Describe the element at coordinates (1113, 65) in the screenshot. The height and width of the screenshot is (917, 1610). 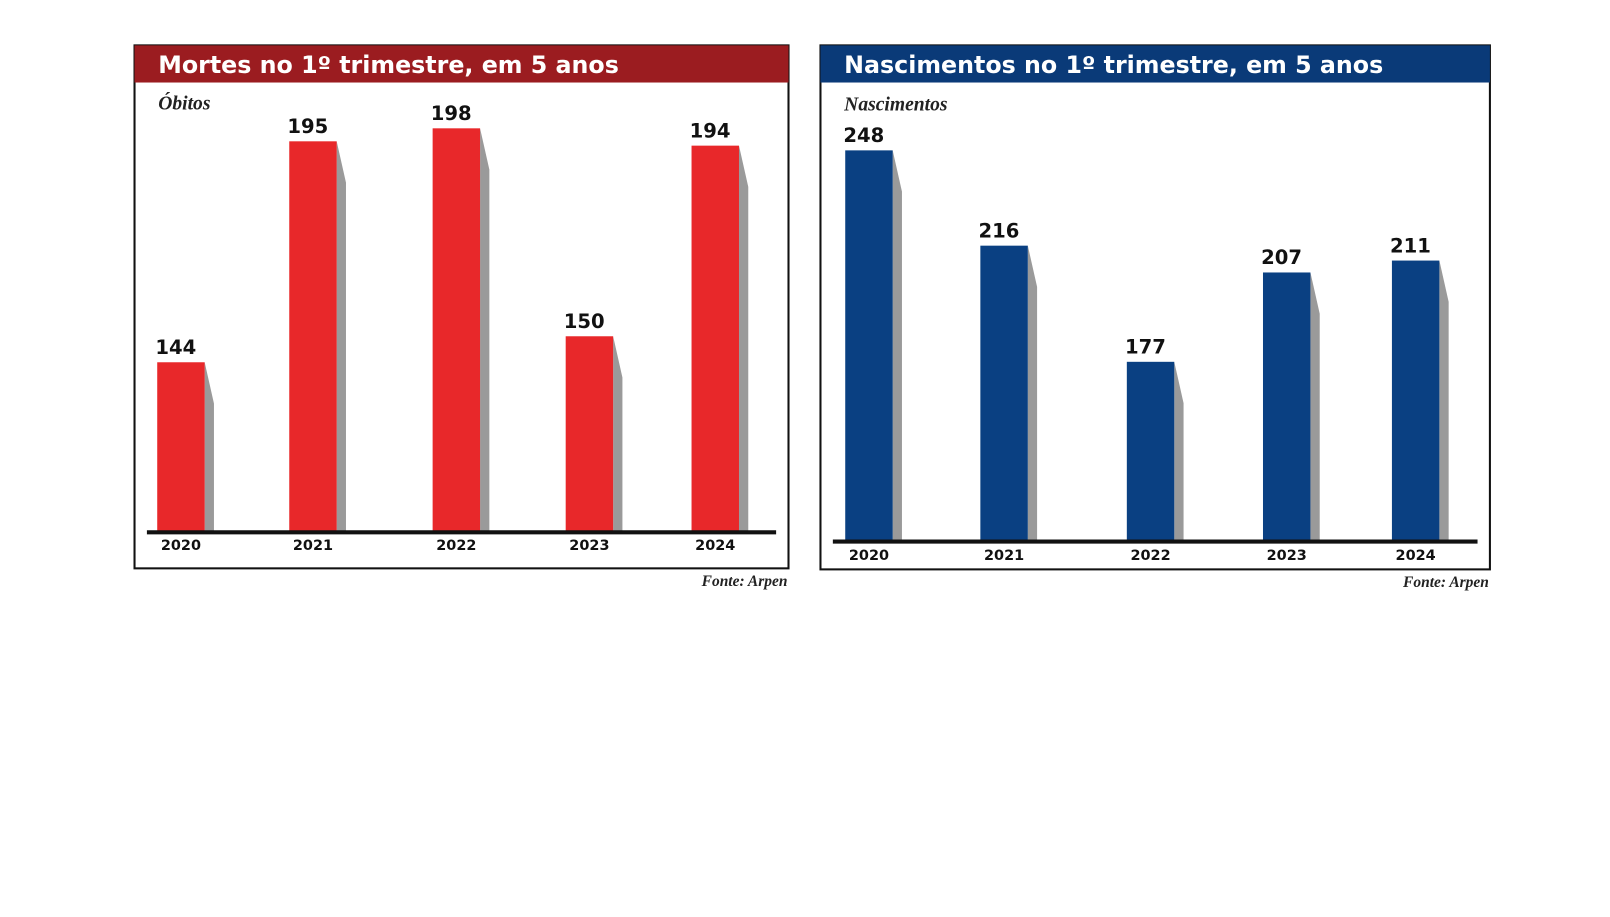
I see `chart-title: Nascimentos no 1º trimestre, em 5 anos` at that location.